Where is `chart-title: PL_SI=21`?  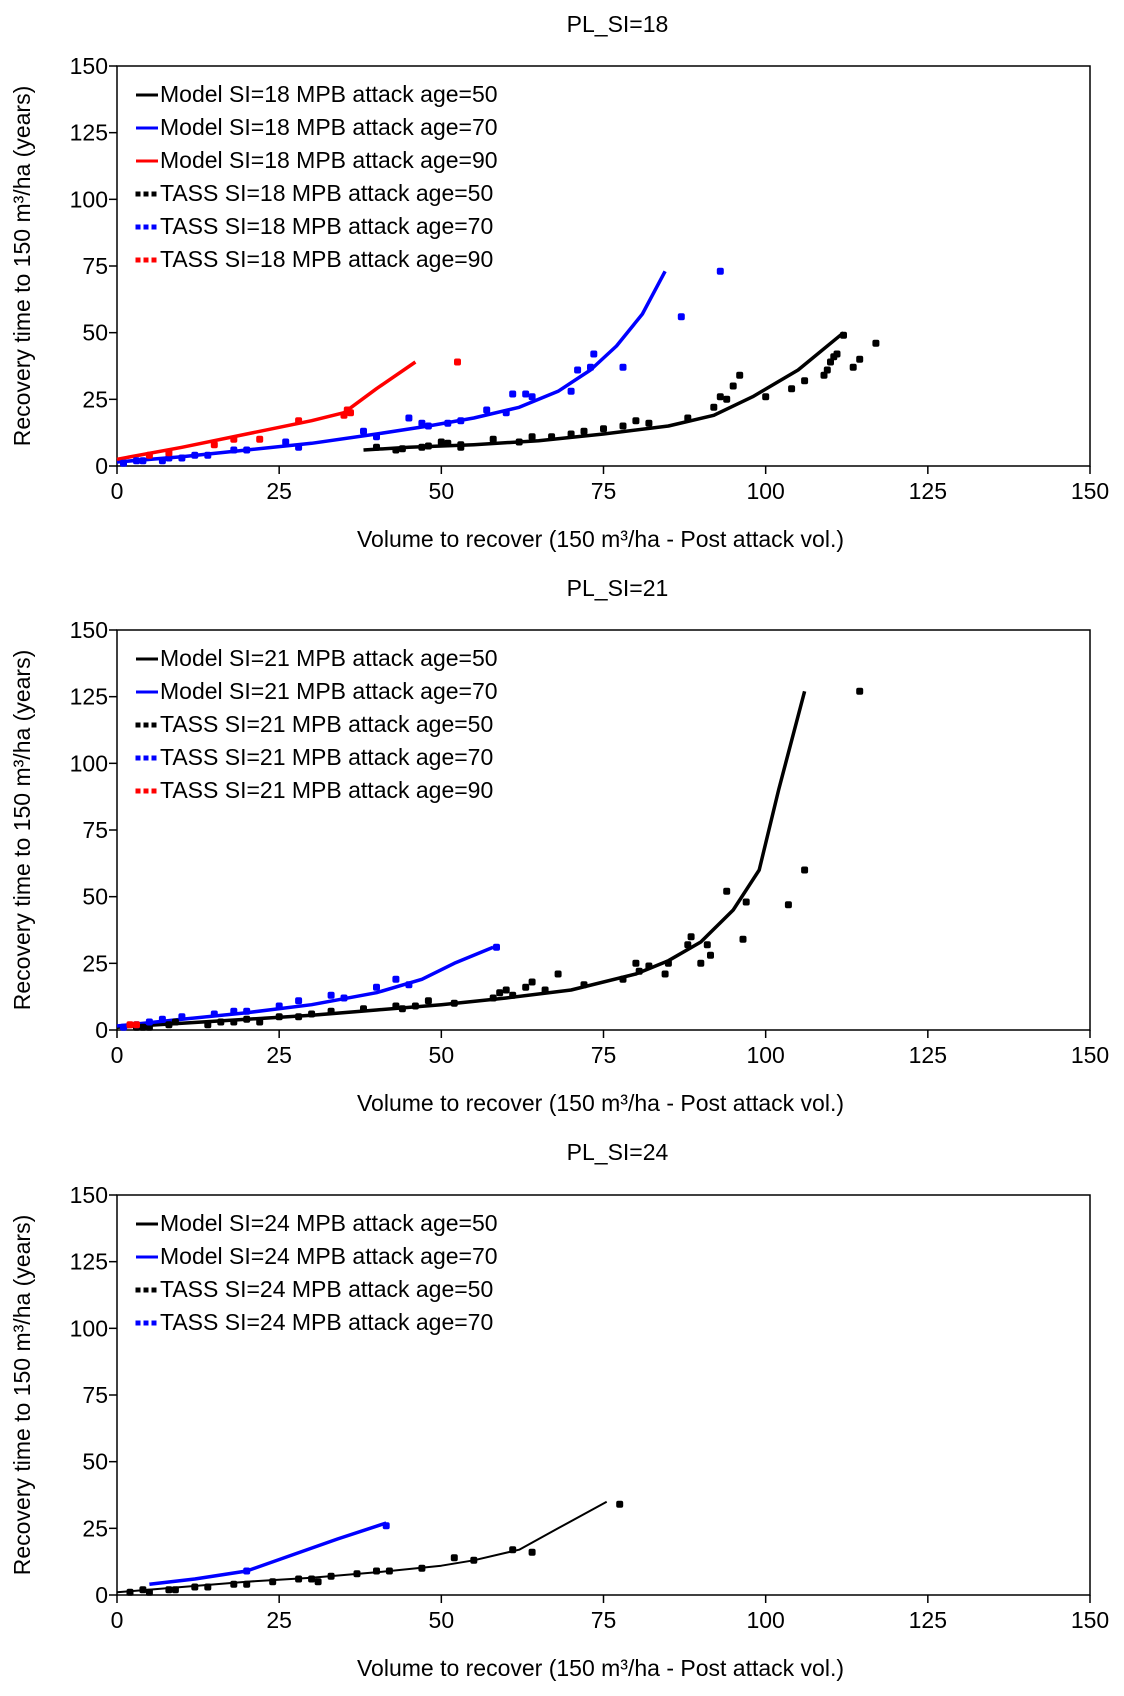 chart-title: PL_SI=21 is located at coordinates (618, 588).